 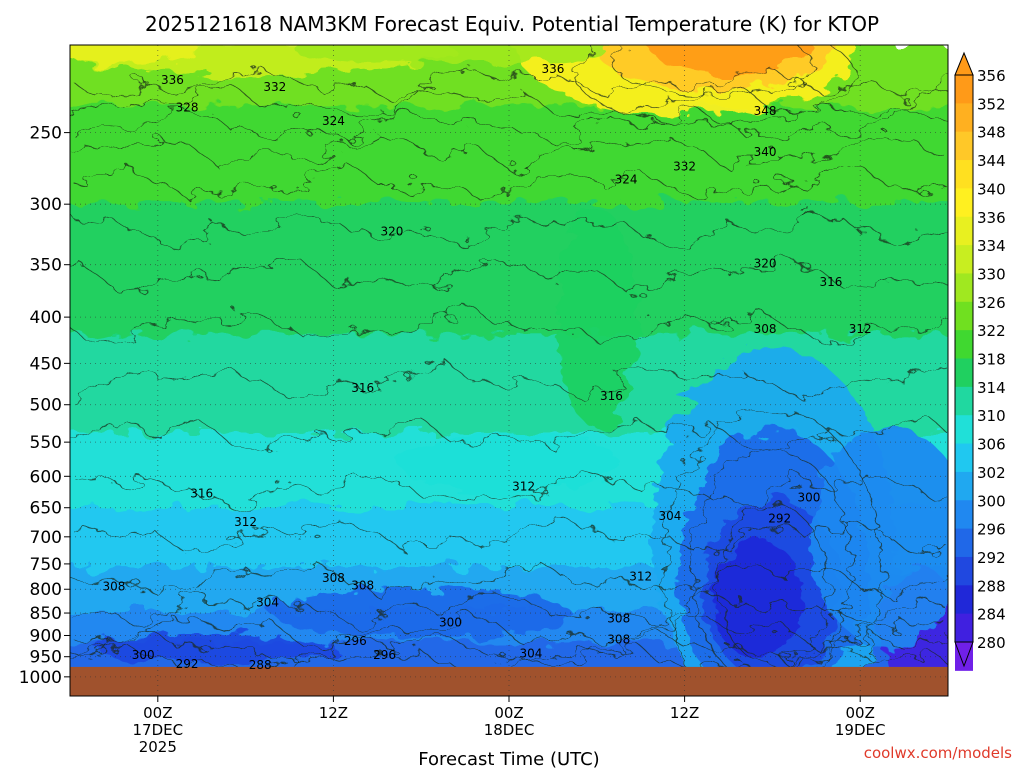 What do you see at coordinates (46, 636) in the screenshot?
I see `y-tick-label: 900` at bounding box center [46, 636].